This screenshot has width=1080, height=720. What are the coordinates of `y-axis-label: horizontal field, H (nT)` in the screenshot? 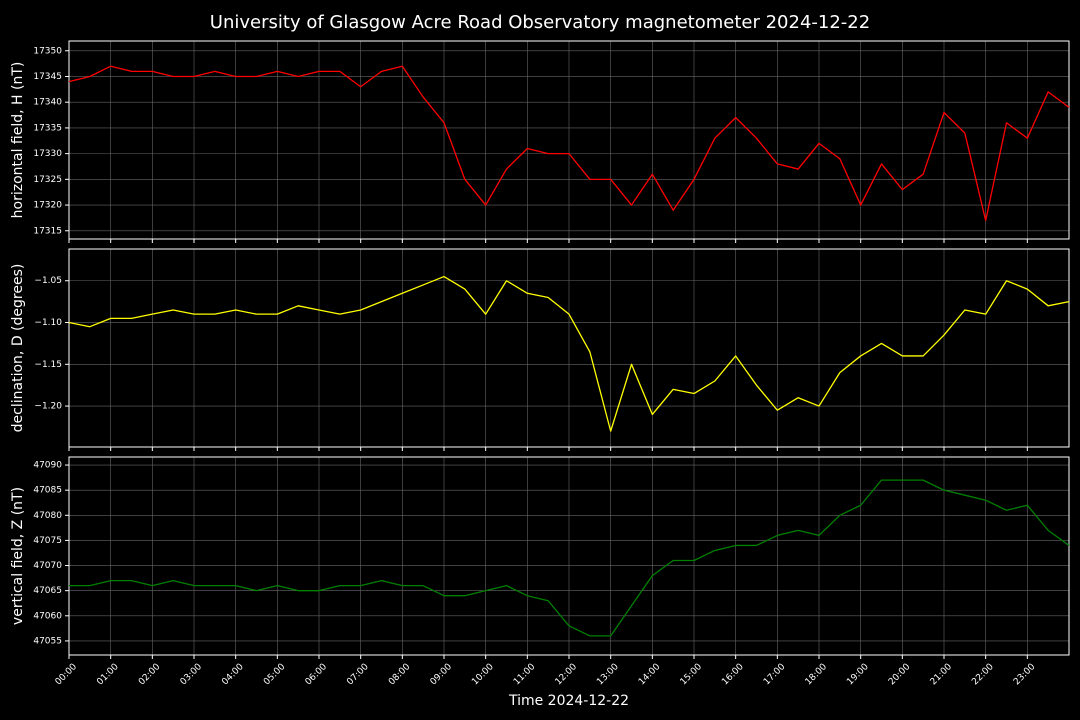 It's located at (18, 140).